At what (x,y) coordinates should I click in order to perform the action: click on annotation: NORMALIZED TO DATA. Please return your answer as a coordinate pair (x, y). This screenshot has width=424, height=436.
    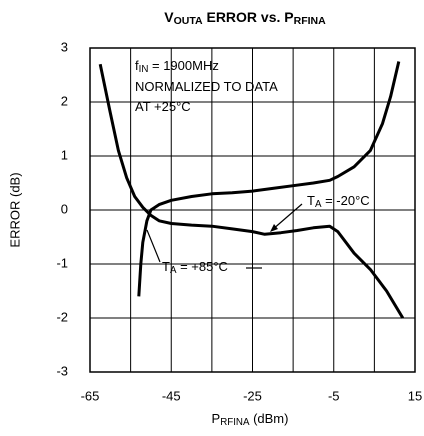
    Looking at the image, I should click on (206, 86).